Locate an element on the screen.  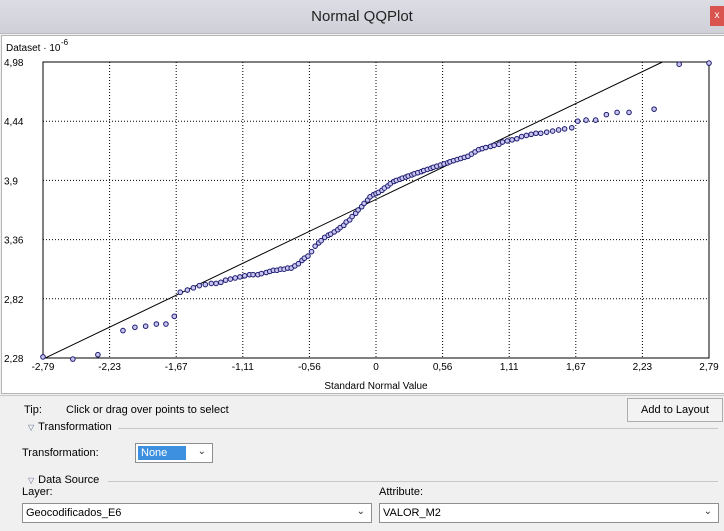
title-bar: Normal QQPlot x is located at coordinates (362, 17).